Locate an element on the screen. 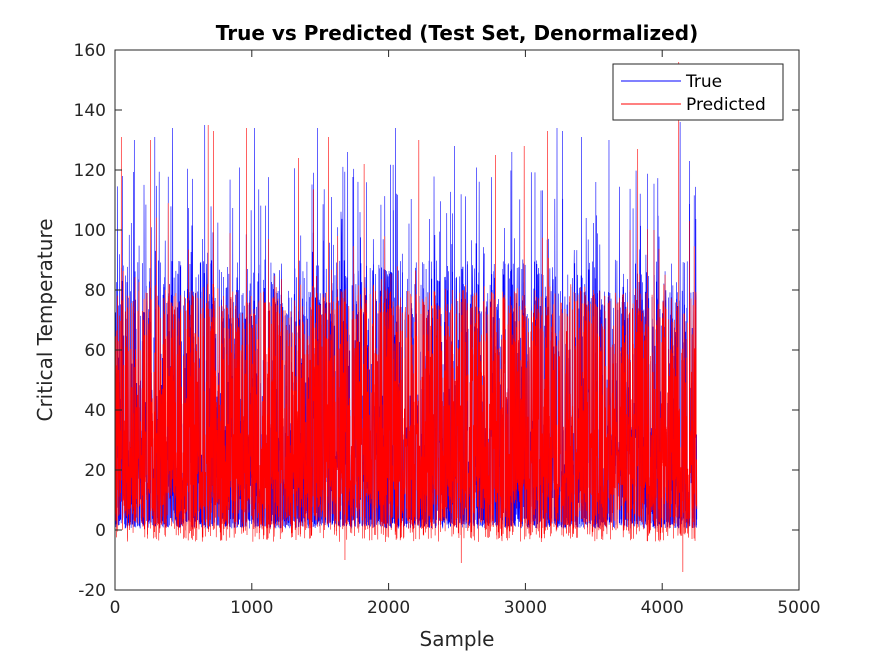 This screenshot has height=663, width=884. y-tick-label: 80 is located at coordinates (95, 291).